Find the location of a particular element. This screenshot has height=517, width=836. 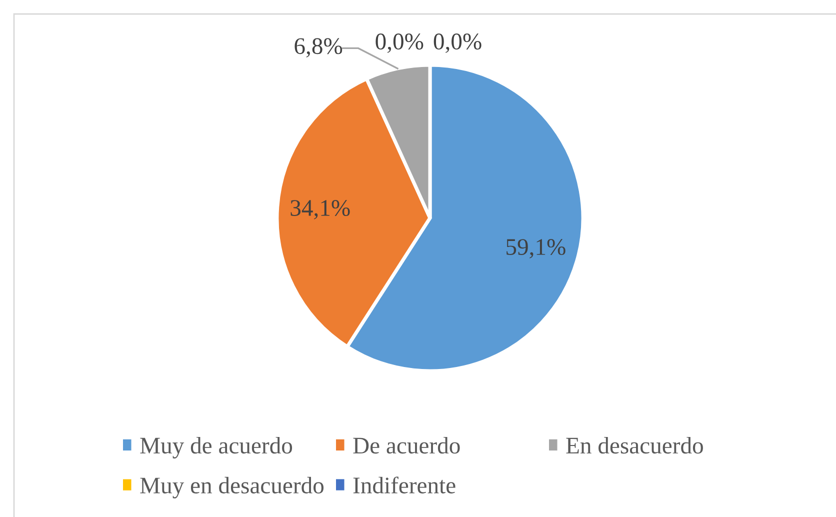

legend-label: Muy en desacuerdo is located at coordinates (232, 487).